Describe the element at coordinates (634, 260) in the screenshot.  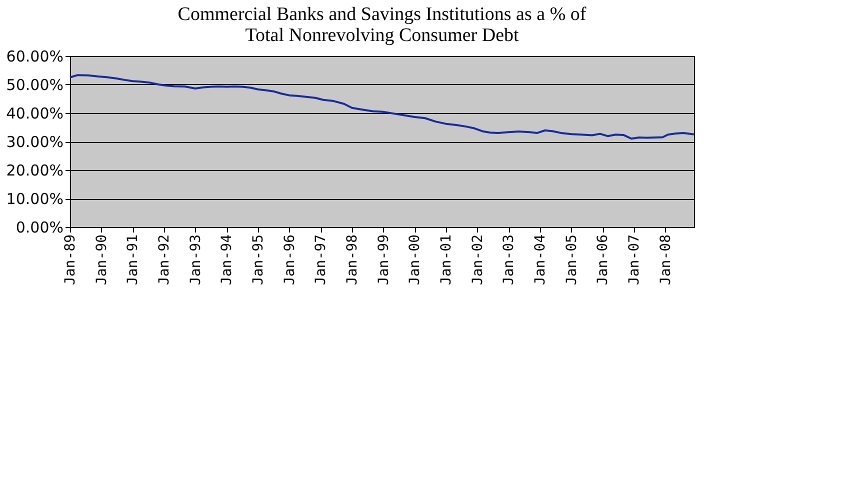
I see `x-tick-label: Jan-07` at that location.